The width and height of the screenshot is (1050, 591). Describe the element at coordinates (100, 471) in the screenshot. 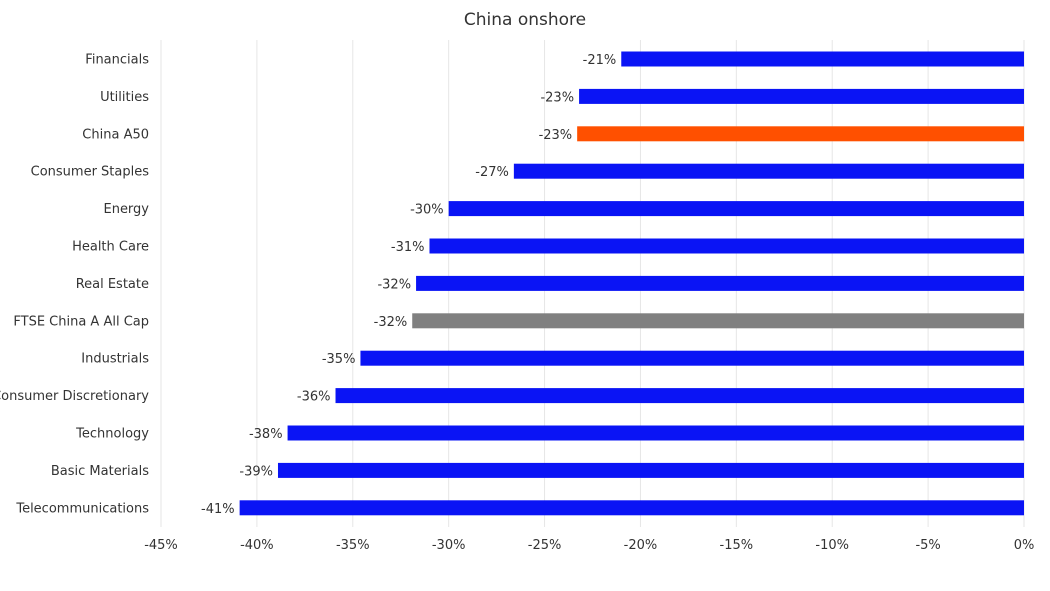

I see `category-label: Basic Materials` at that location.